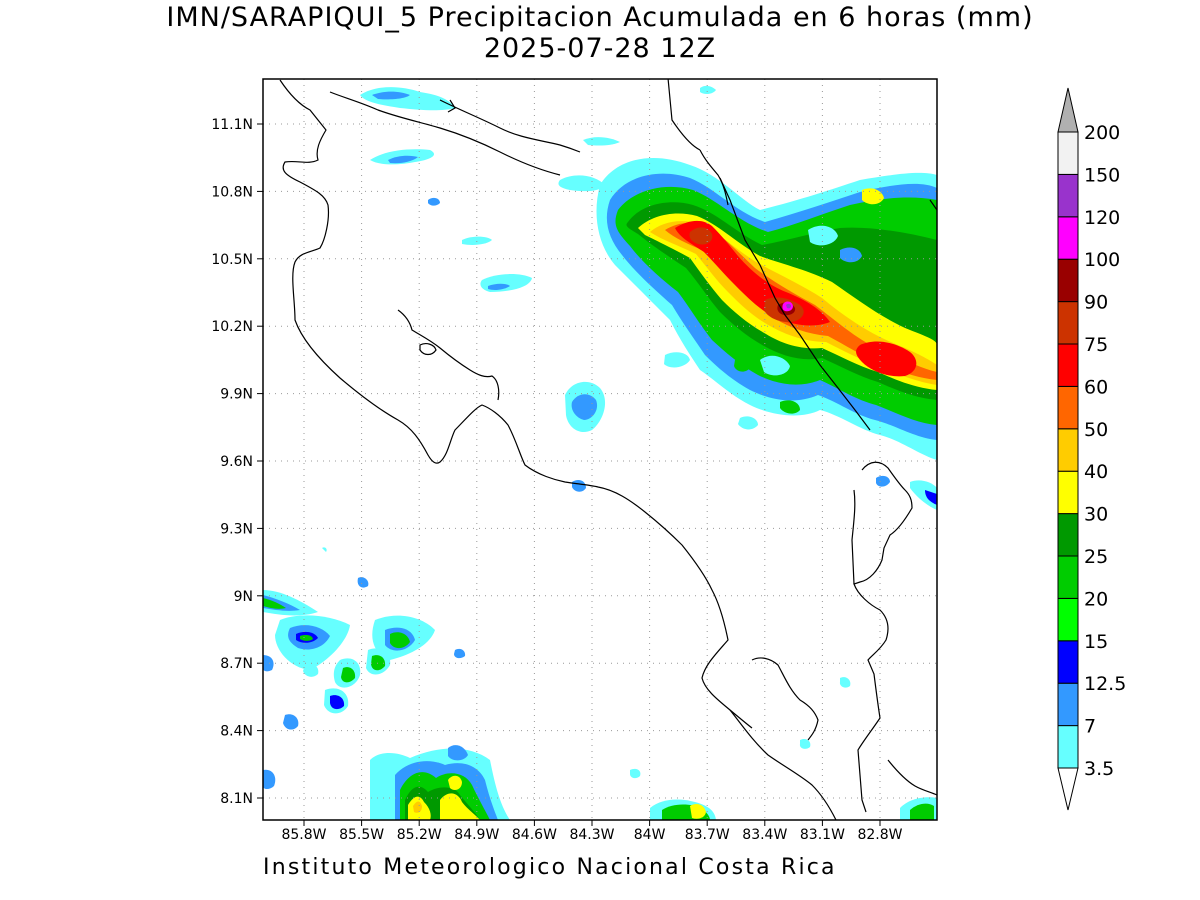 This screenshot has height=900, width=1200. I want to click on colorbar-level-label: 30, so click(1096, 515).